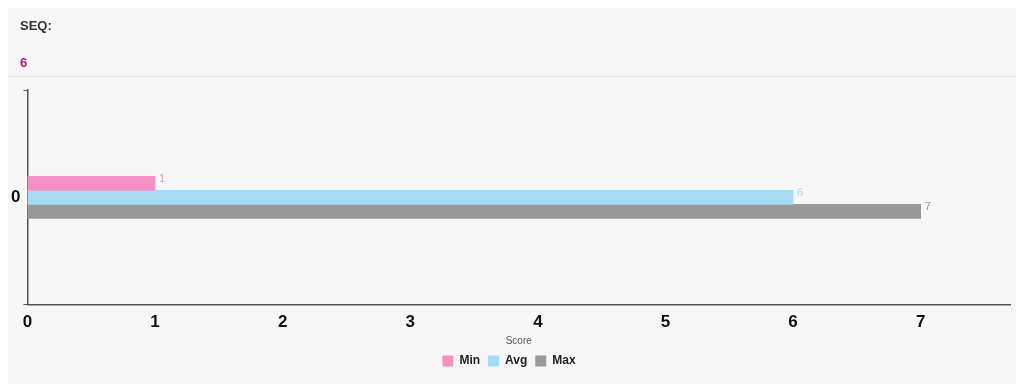  Describe the element at coordinates (512, 55) in the screenshot. I see `chart-subtitle: 6` at that location.